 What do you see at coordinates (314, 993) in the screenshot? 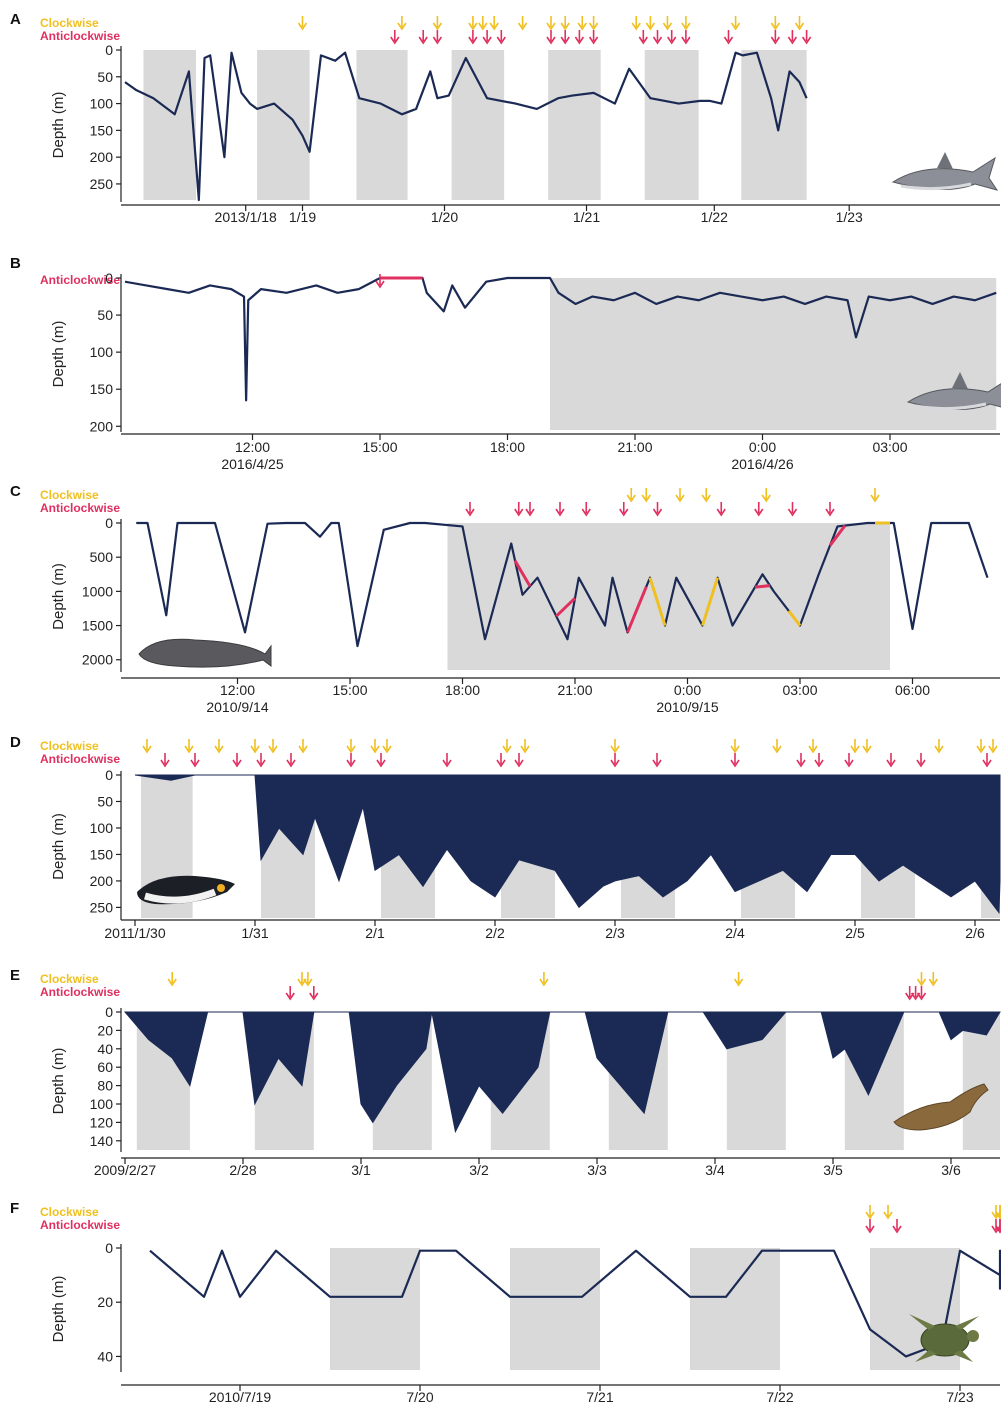
I see `panel-e-anticlockwise-arrow` at bounding box center [314, 993].